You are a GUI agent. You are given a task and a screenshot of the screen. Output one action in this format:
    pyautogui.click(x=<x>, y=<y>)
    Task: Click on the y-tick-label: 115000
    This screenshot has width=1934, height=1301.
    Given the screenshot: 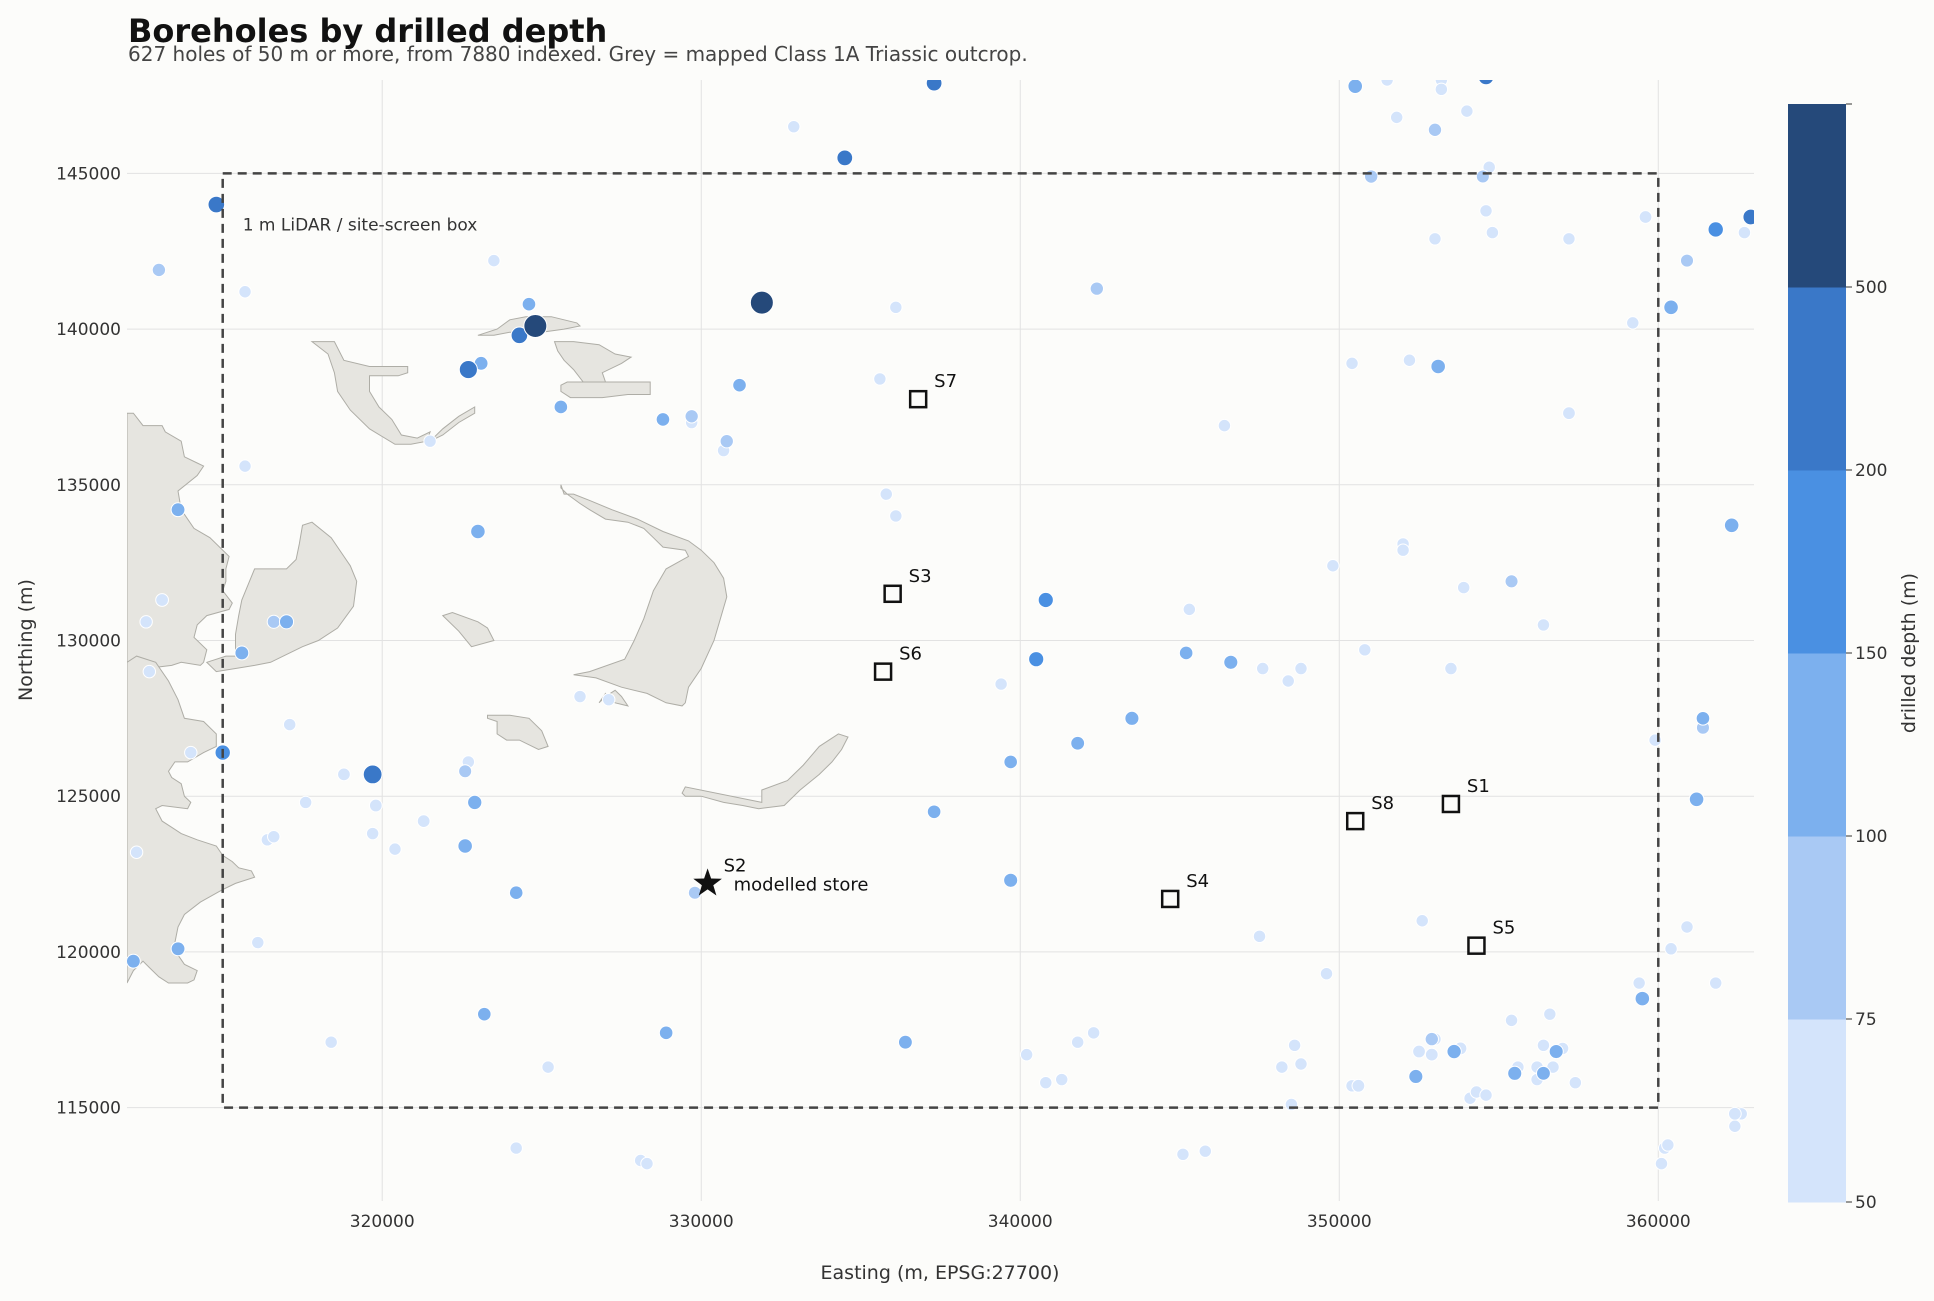 What is the action you would take?
    pyautogui.click(x=88, y=1109)
    